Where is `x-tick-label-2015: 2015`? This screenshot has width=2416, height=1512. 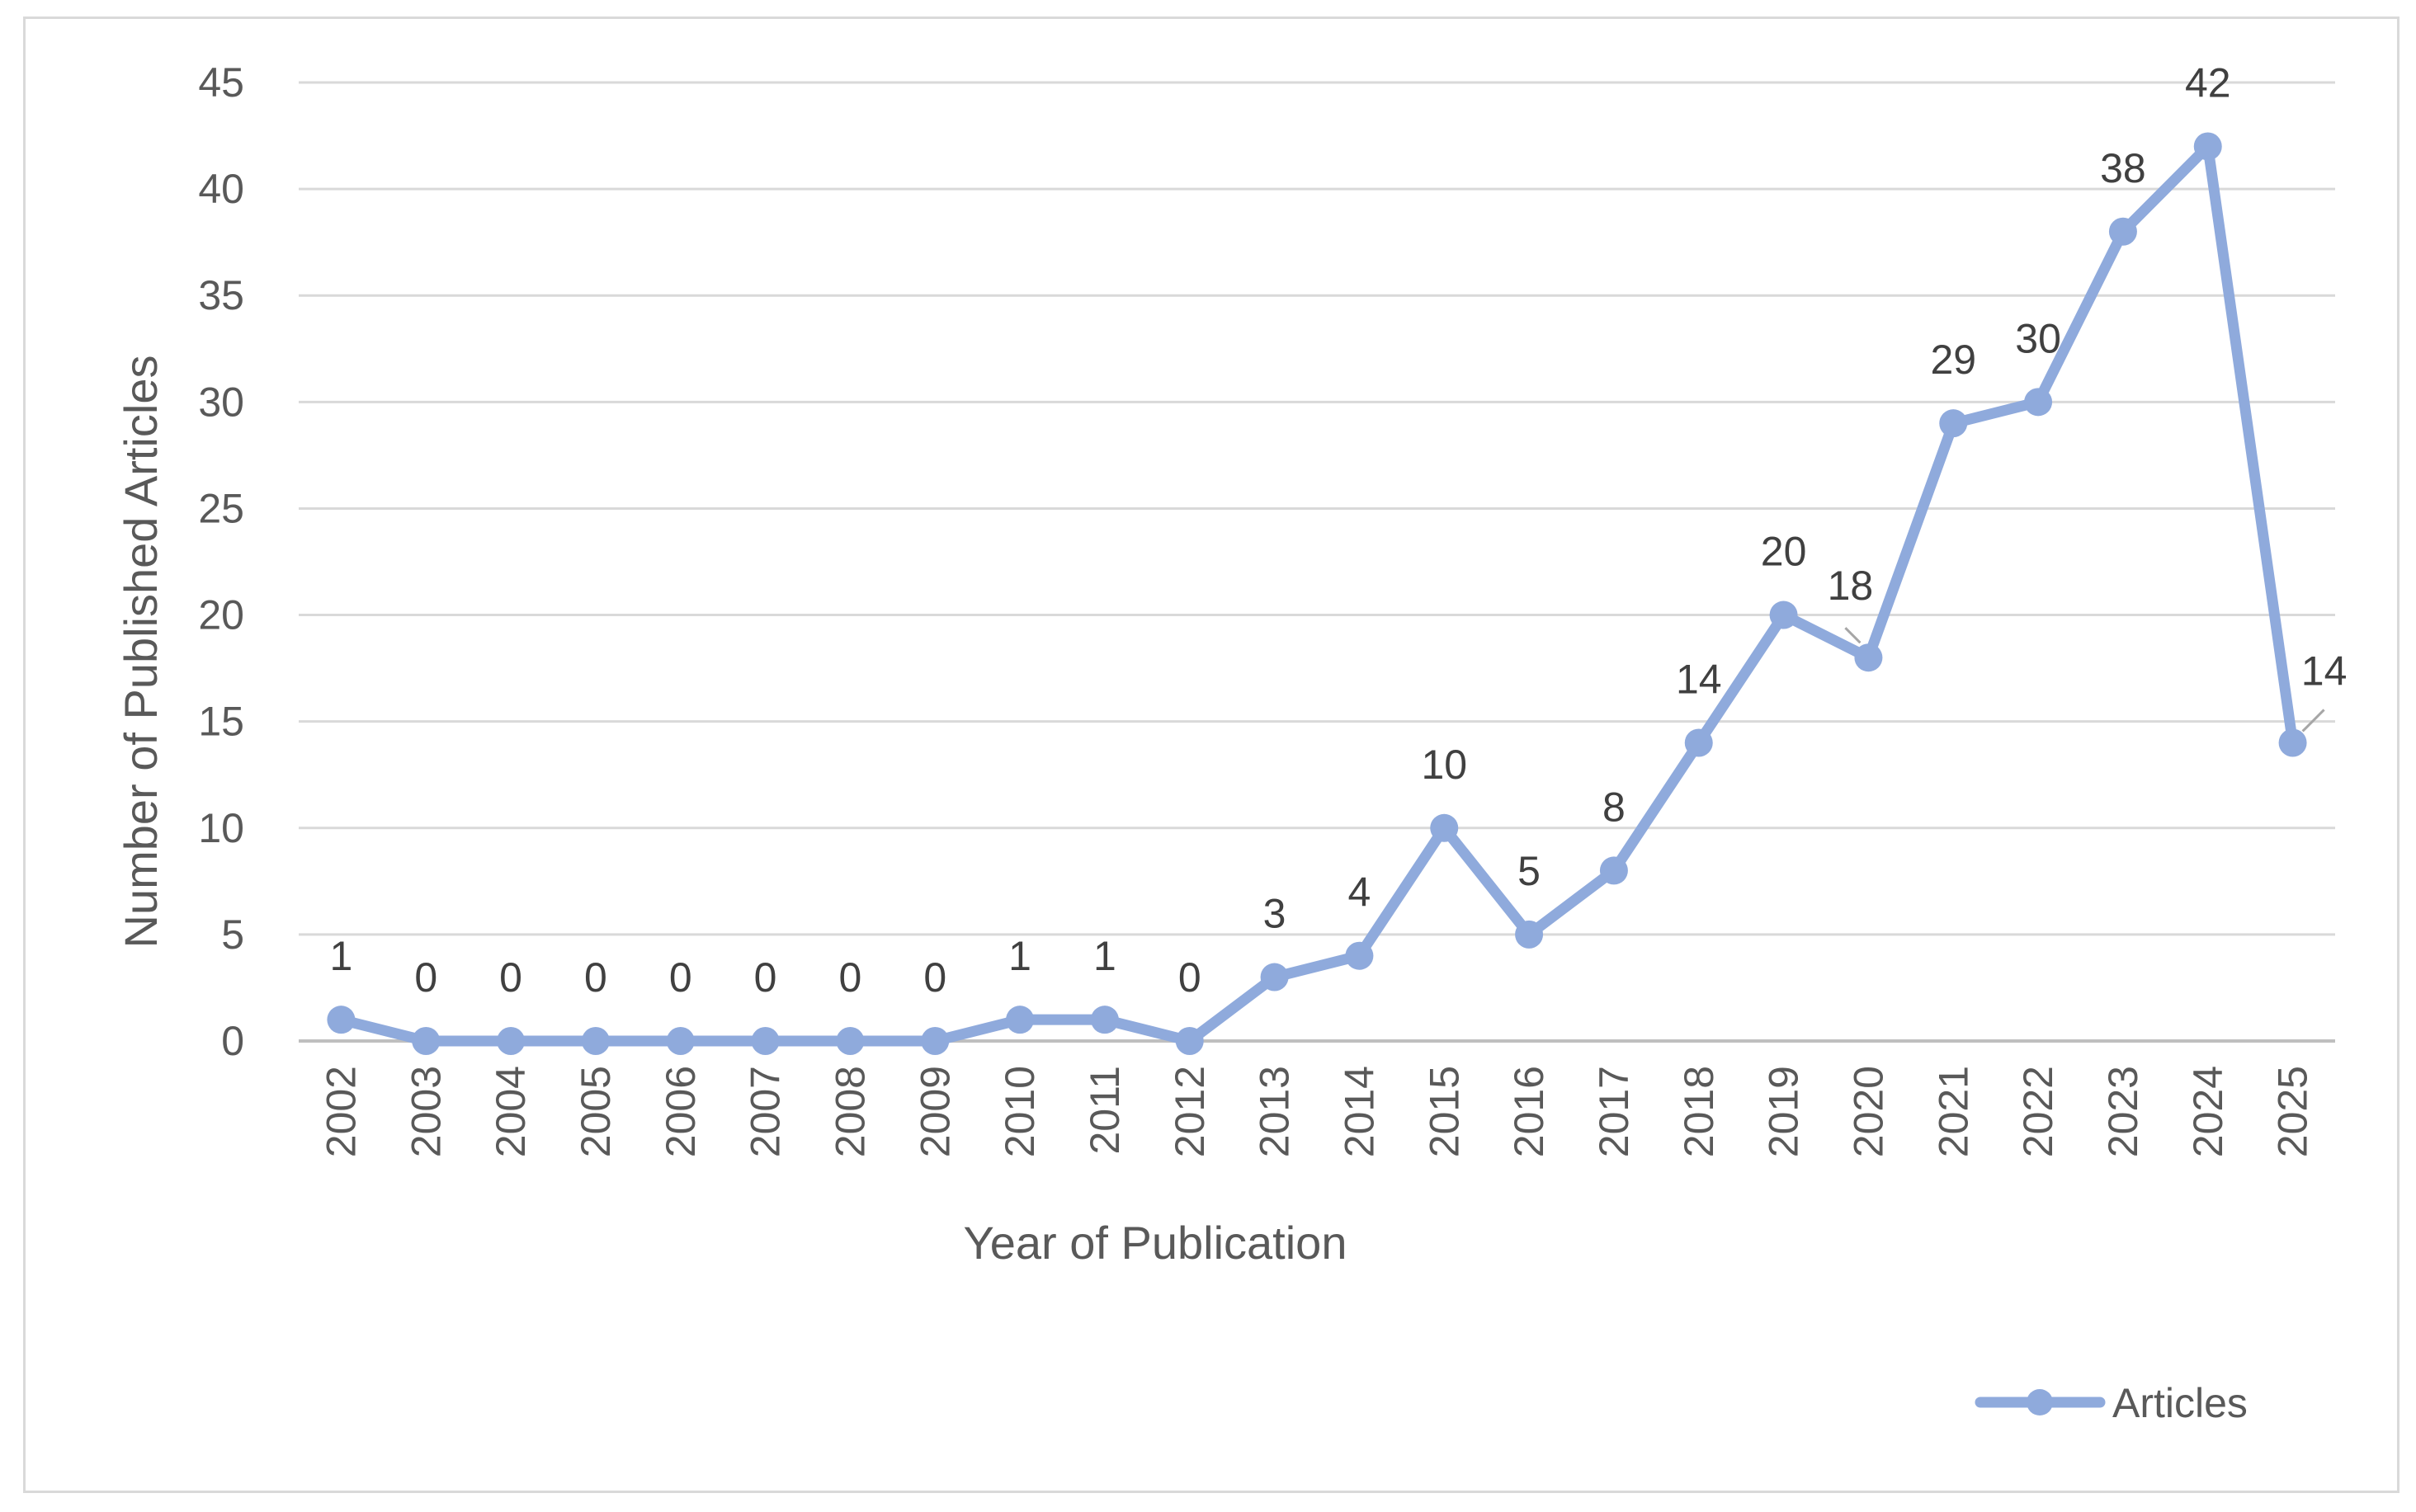 x-tick-label-2015: 2015 is located at coordinates (1444, 1111).